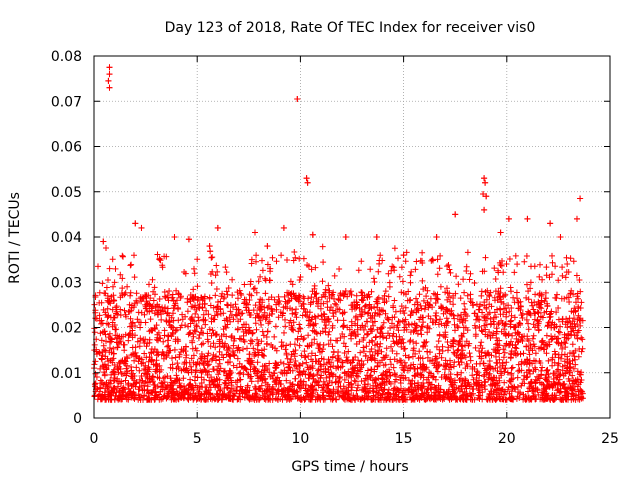 Image resolution: width=640 pixels, height=480 pixels. Describe the element at coordinates (66, 329) in the screenshot. I see `y-tick-label: 0.02` at that location.